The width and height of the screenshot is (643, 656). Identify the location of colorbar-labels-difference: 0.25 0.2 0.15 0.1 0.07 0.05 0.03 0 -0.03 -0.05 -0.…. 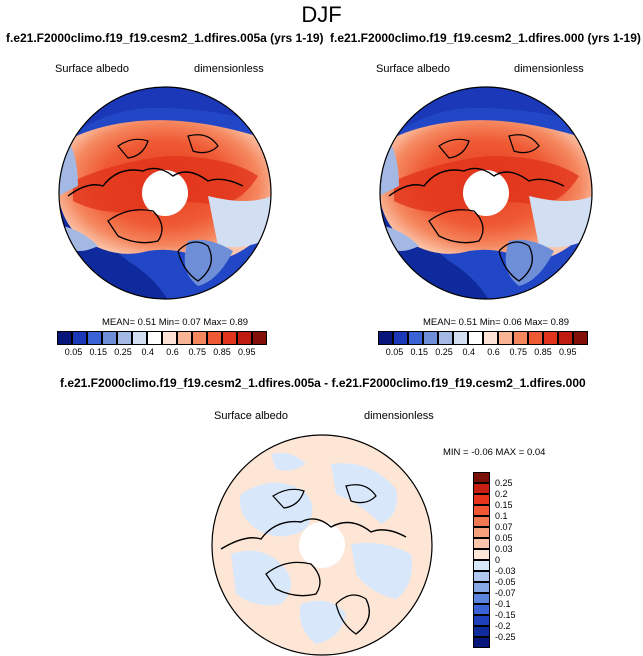
(515, 560).